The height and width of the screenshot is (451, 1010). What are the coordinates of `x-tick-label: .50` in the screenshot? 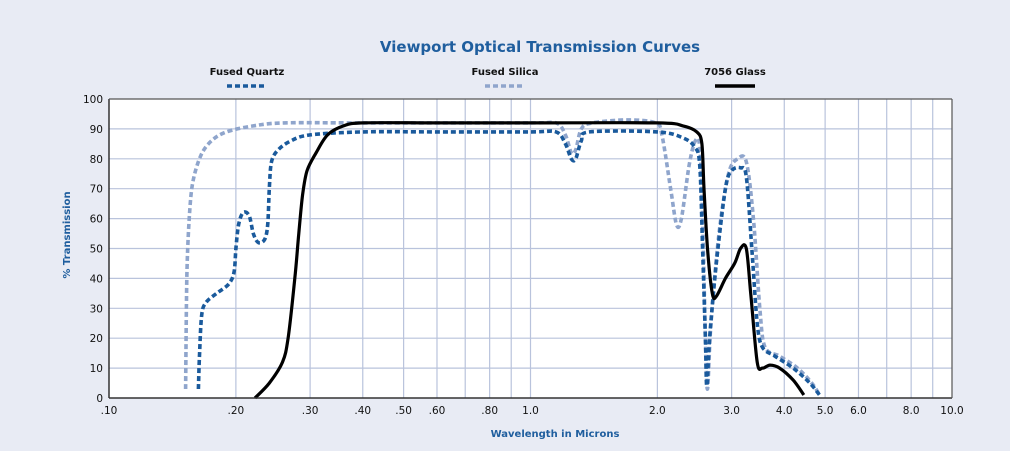 It's located at (403, 411).